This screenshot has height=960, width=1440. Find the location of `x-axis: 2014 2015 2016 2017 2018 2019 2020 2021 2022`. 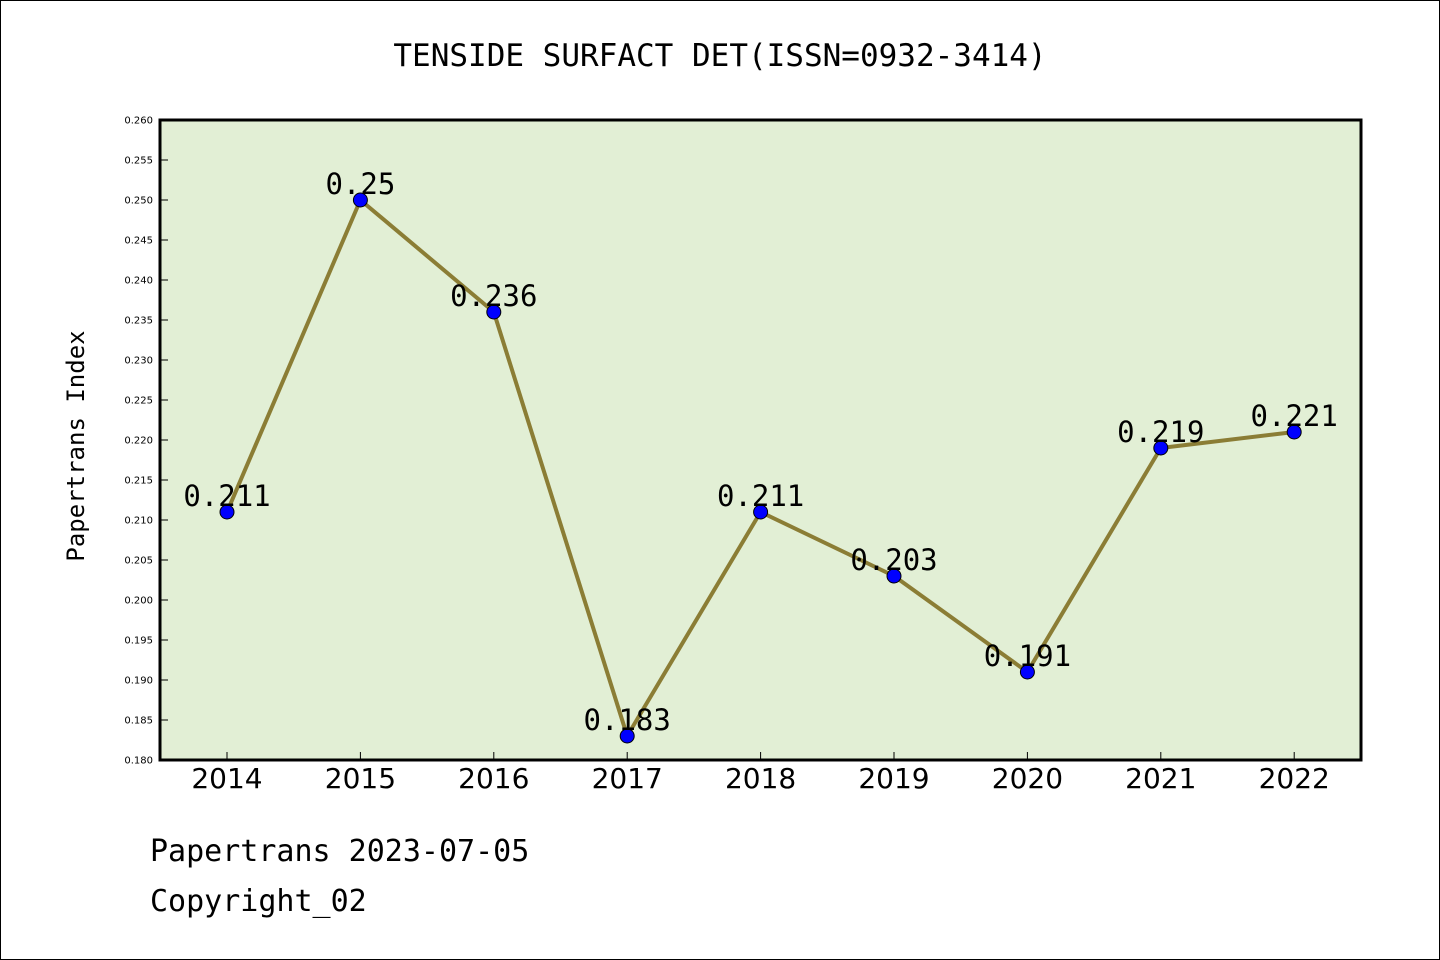

x-axis: 2014 2015 2016 2017 2018 2019 2020 2021 2022 is located at coordinates (760, 773).